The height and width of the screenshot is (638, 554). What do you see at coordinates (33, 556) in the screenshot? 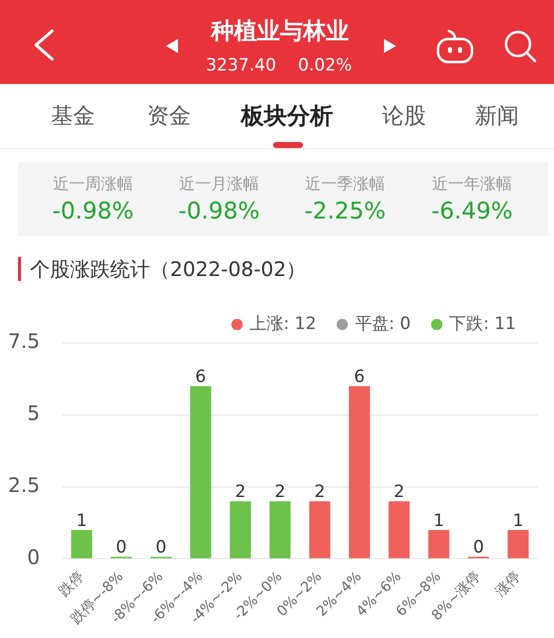
I see `y-tick-label: 0` at bounding box center [33, 556].